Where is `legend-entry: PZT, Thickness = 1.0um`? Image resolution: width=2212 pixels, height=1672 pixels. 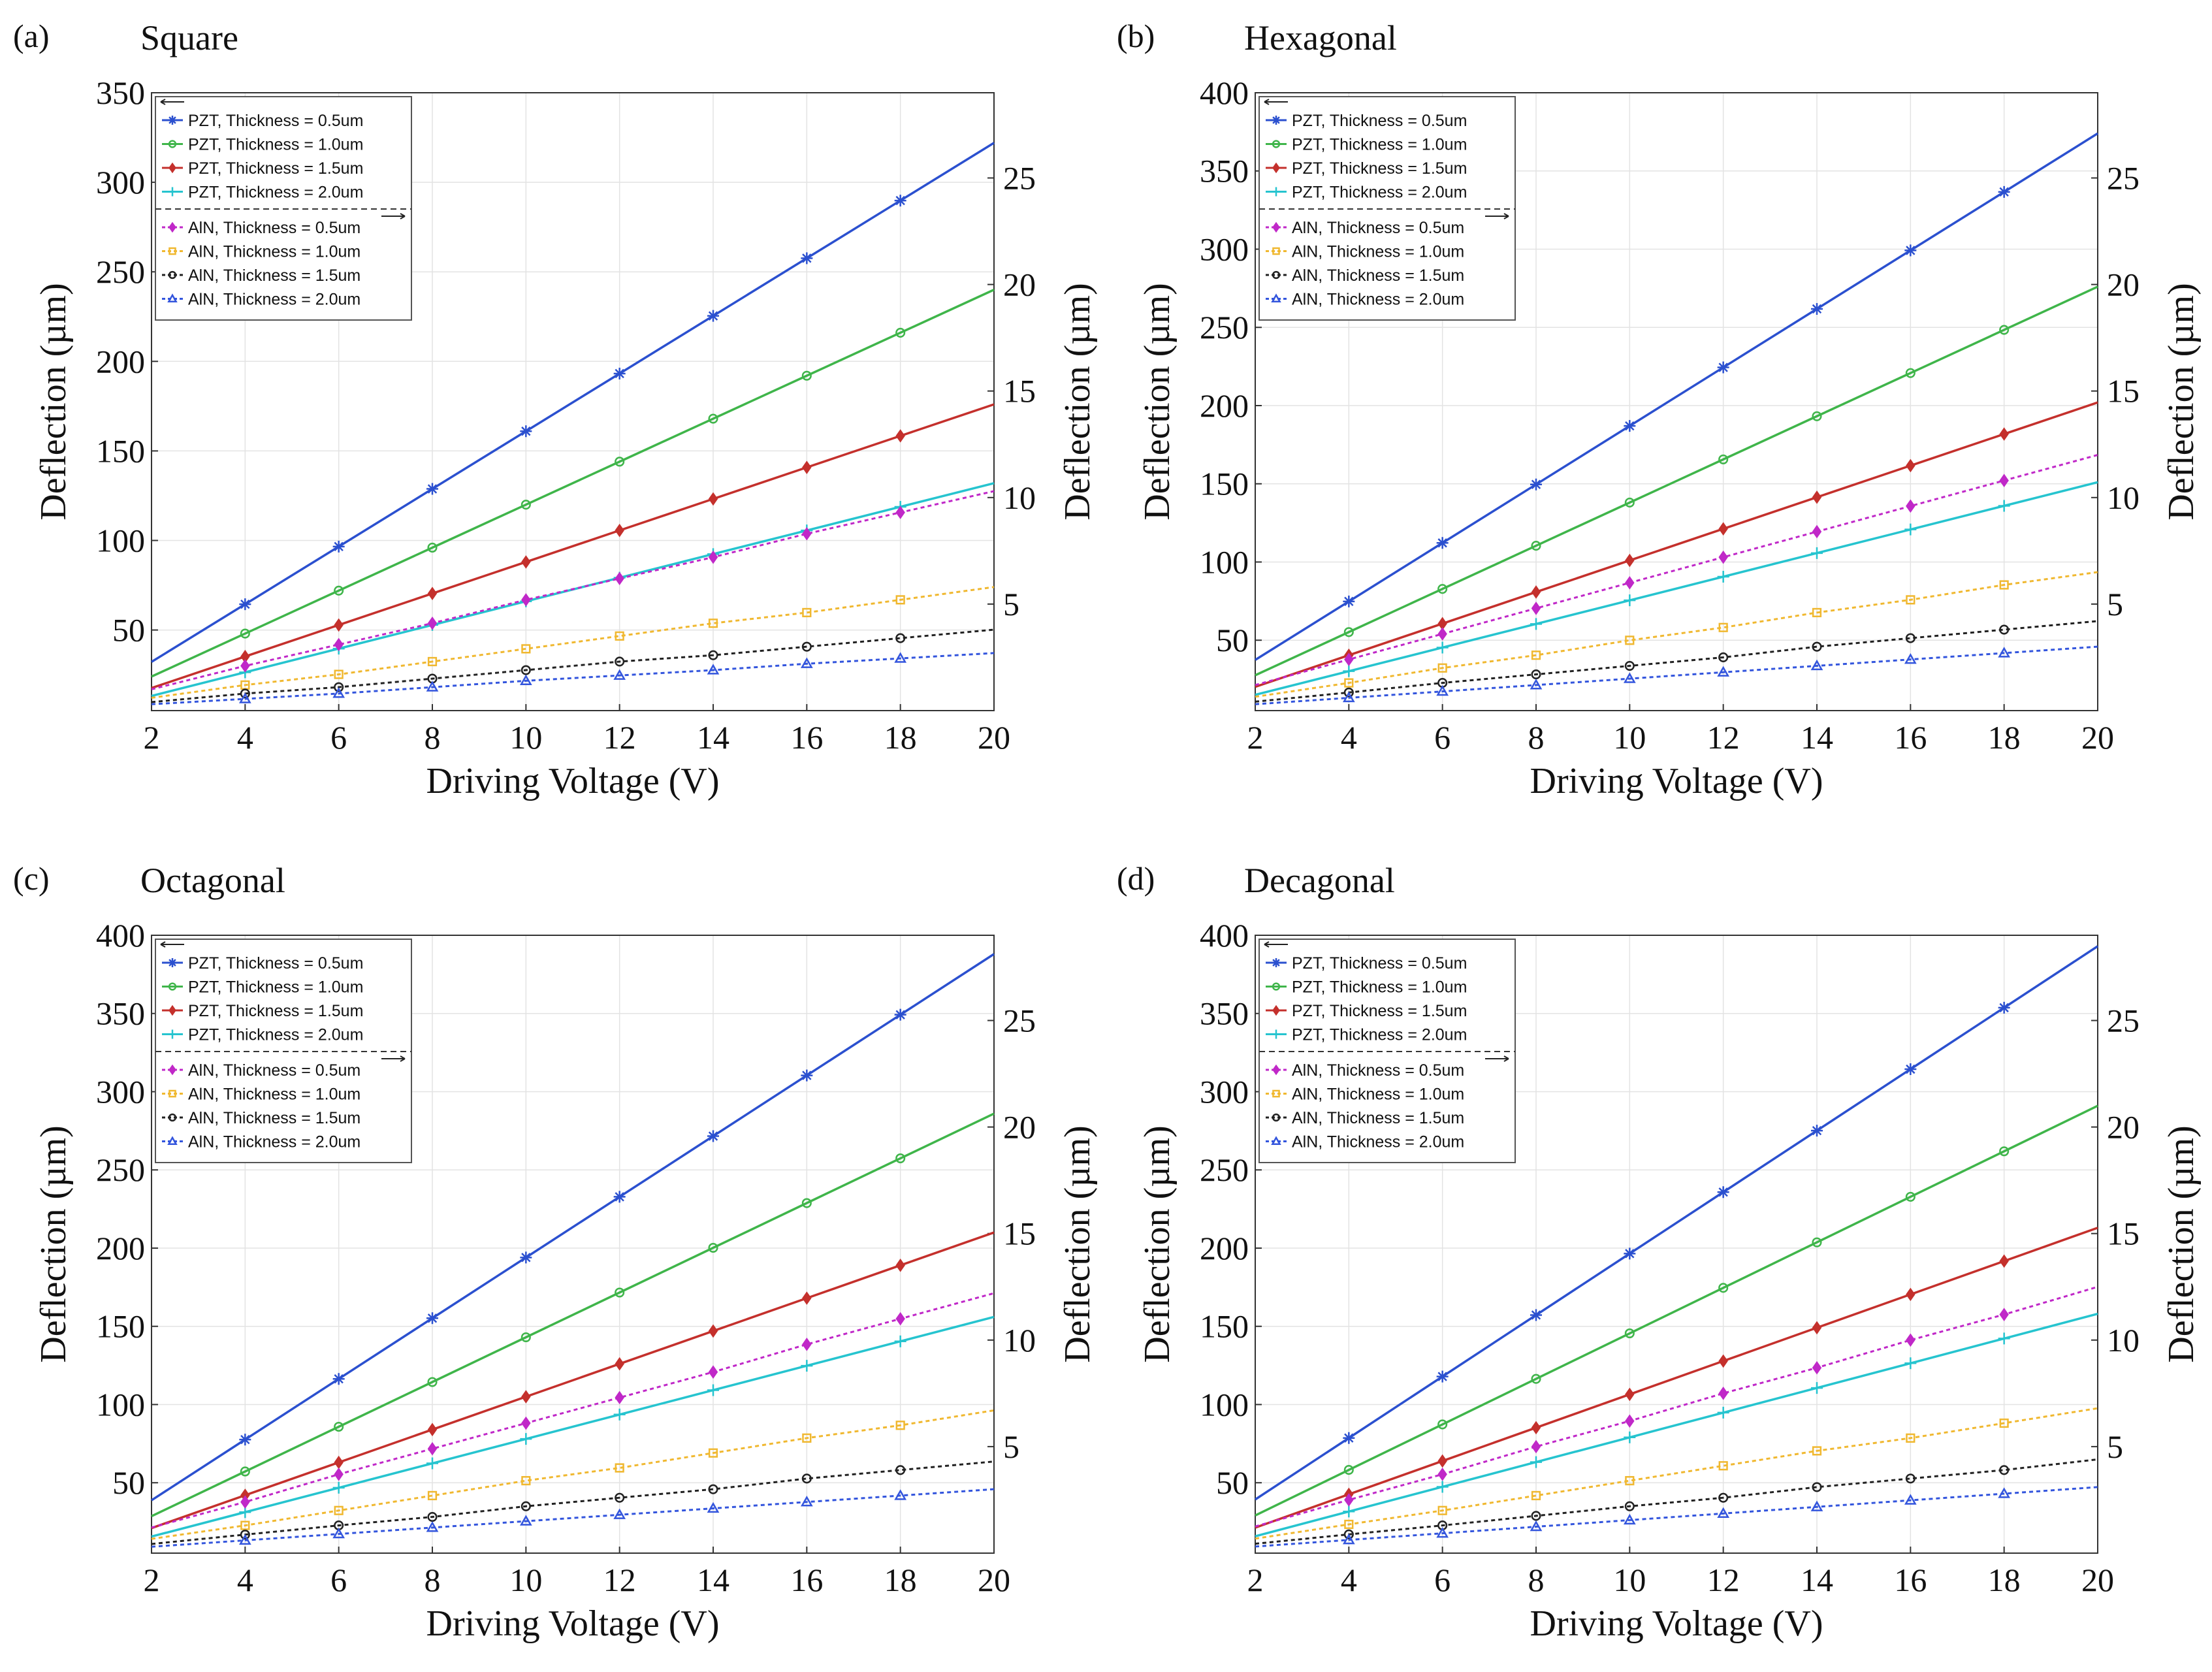
legend-entry: PZT, Thickness = 1.0um is located at coordinates (275, 987).